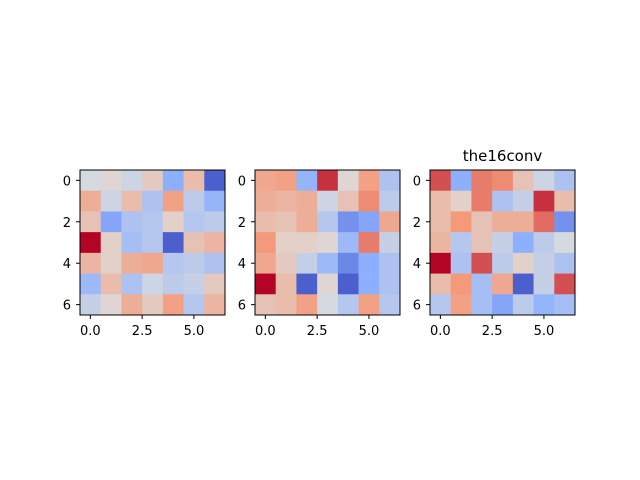  What do you see at coordinates (503, 156) in the screenshot?
I see `chart-title: the16conv` at bounding box center [503, 156].